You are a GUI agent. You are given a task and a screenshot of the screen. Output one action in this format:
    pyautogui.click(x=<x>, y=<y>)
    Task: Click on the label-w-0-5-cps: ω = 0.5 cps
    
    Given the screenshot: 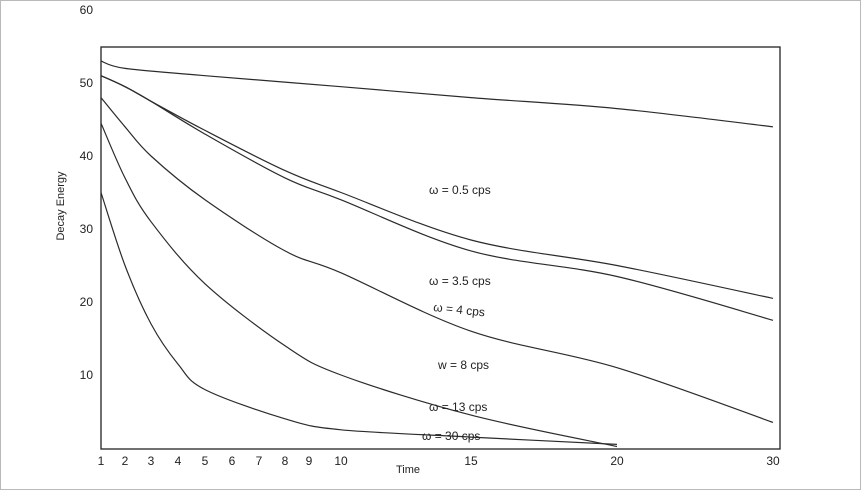 What is the action you would take?
    pyautogui.click(x=460, y=190)
    